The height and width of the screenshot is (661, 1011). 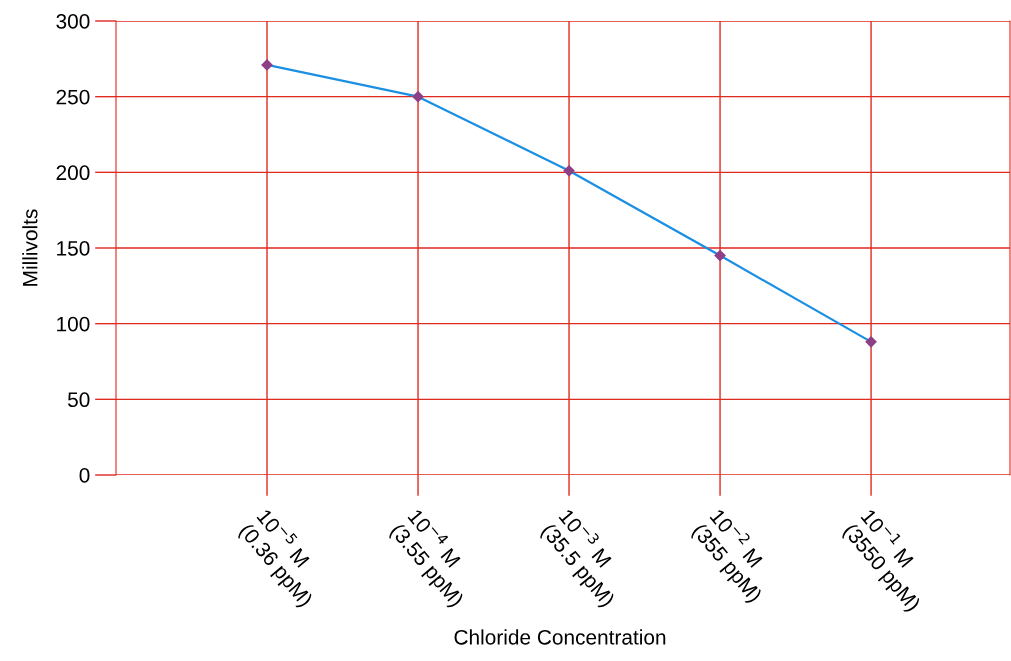 I want to click on y-tick-label: 300, so click(x=73, y=21).